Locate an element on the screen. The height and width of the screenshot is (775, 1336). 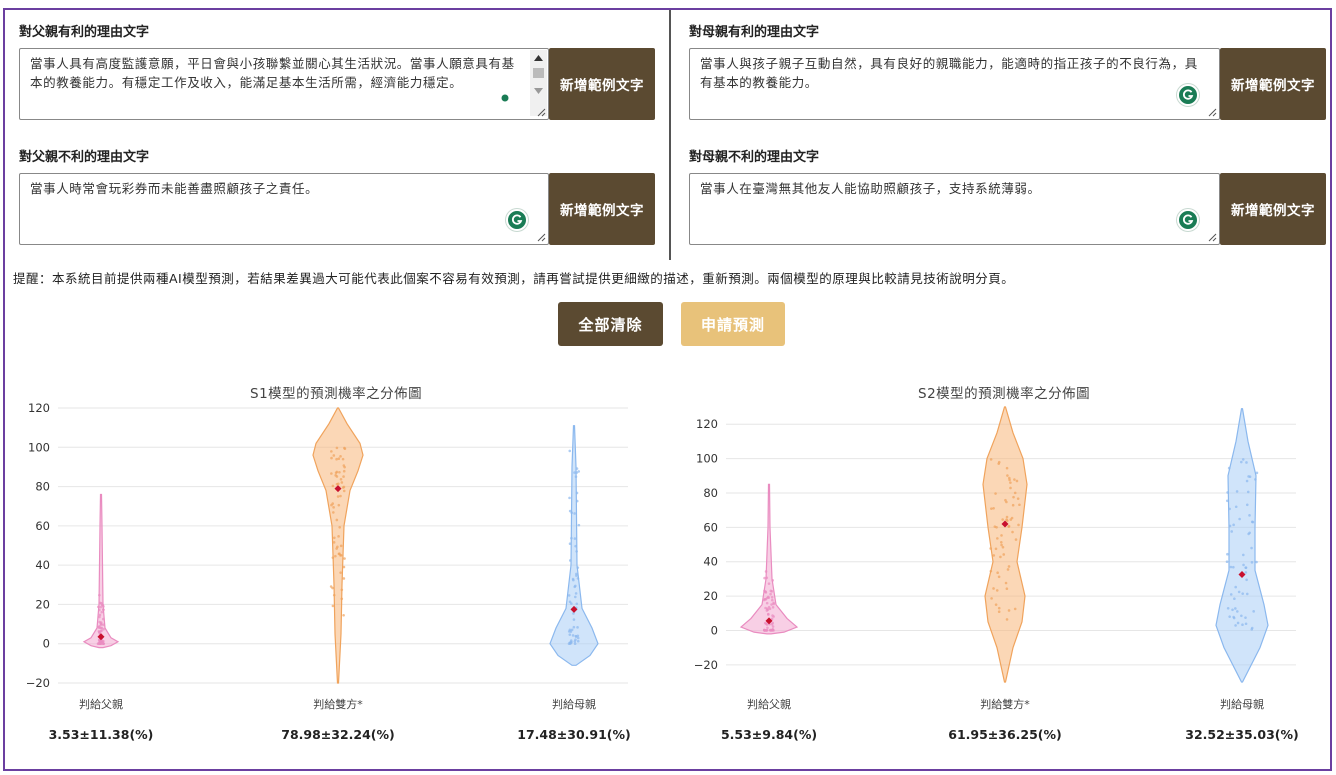
chart2-stat-both: 61.95±36.25(%) is located at coordinates (1005, 734).